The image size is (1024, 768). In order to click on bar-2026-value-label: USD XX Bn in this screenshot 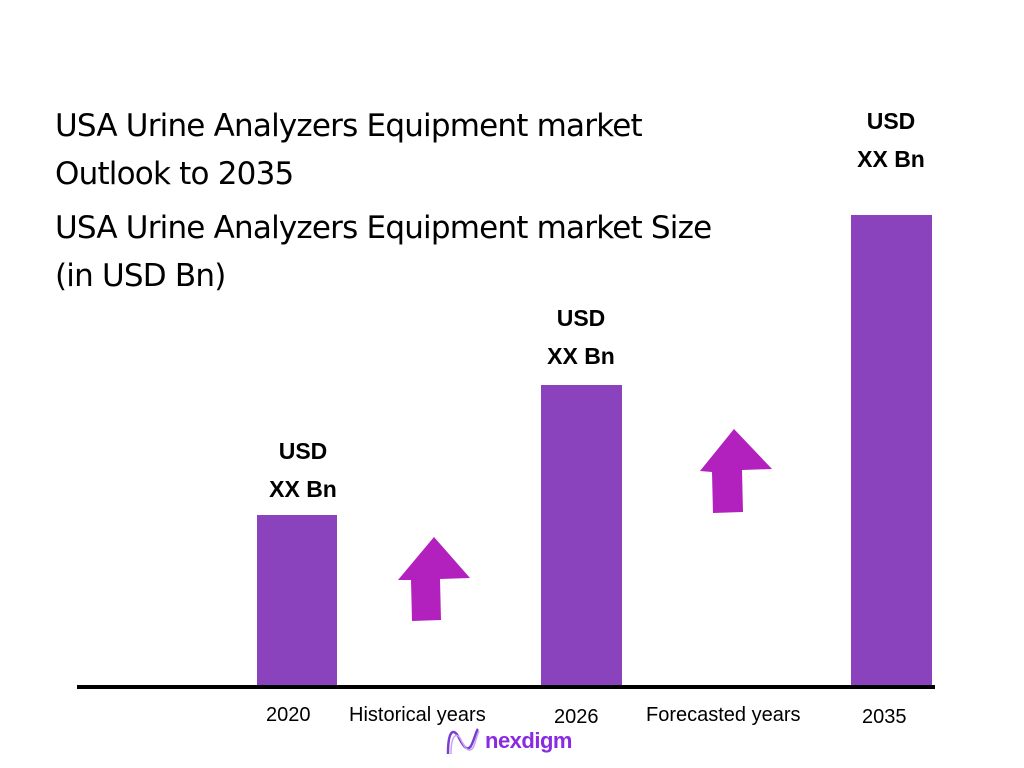, I will do `click(581, 337)`.